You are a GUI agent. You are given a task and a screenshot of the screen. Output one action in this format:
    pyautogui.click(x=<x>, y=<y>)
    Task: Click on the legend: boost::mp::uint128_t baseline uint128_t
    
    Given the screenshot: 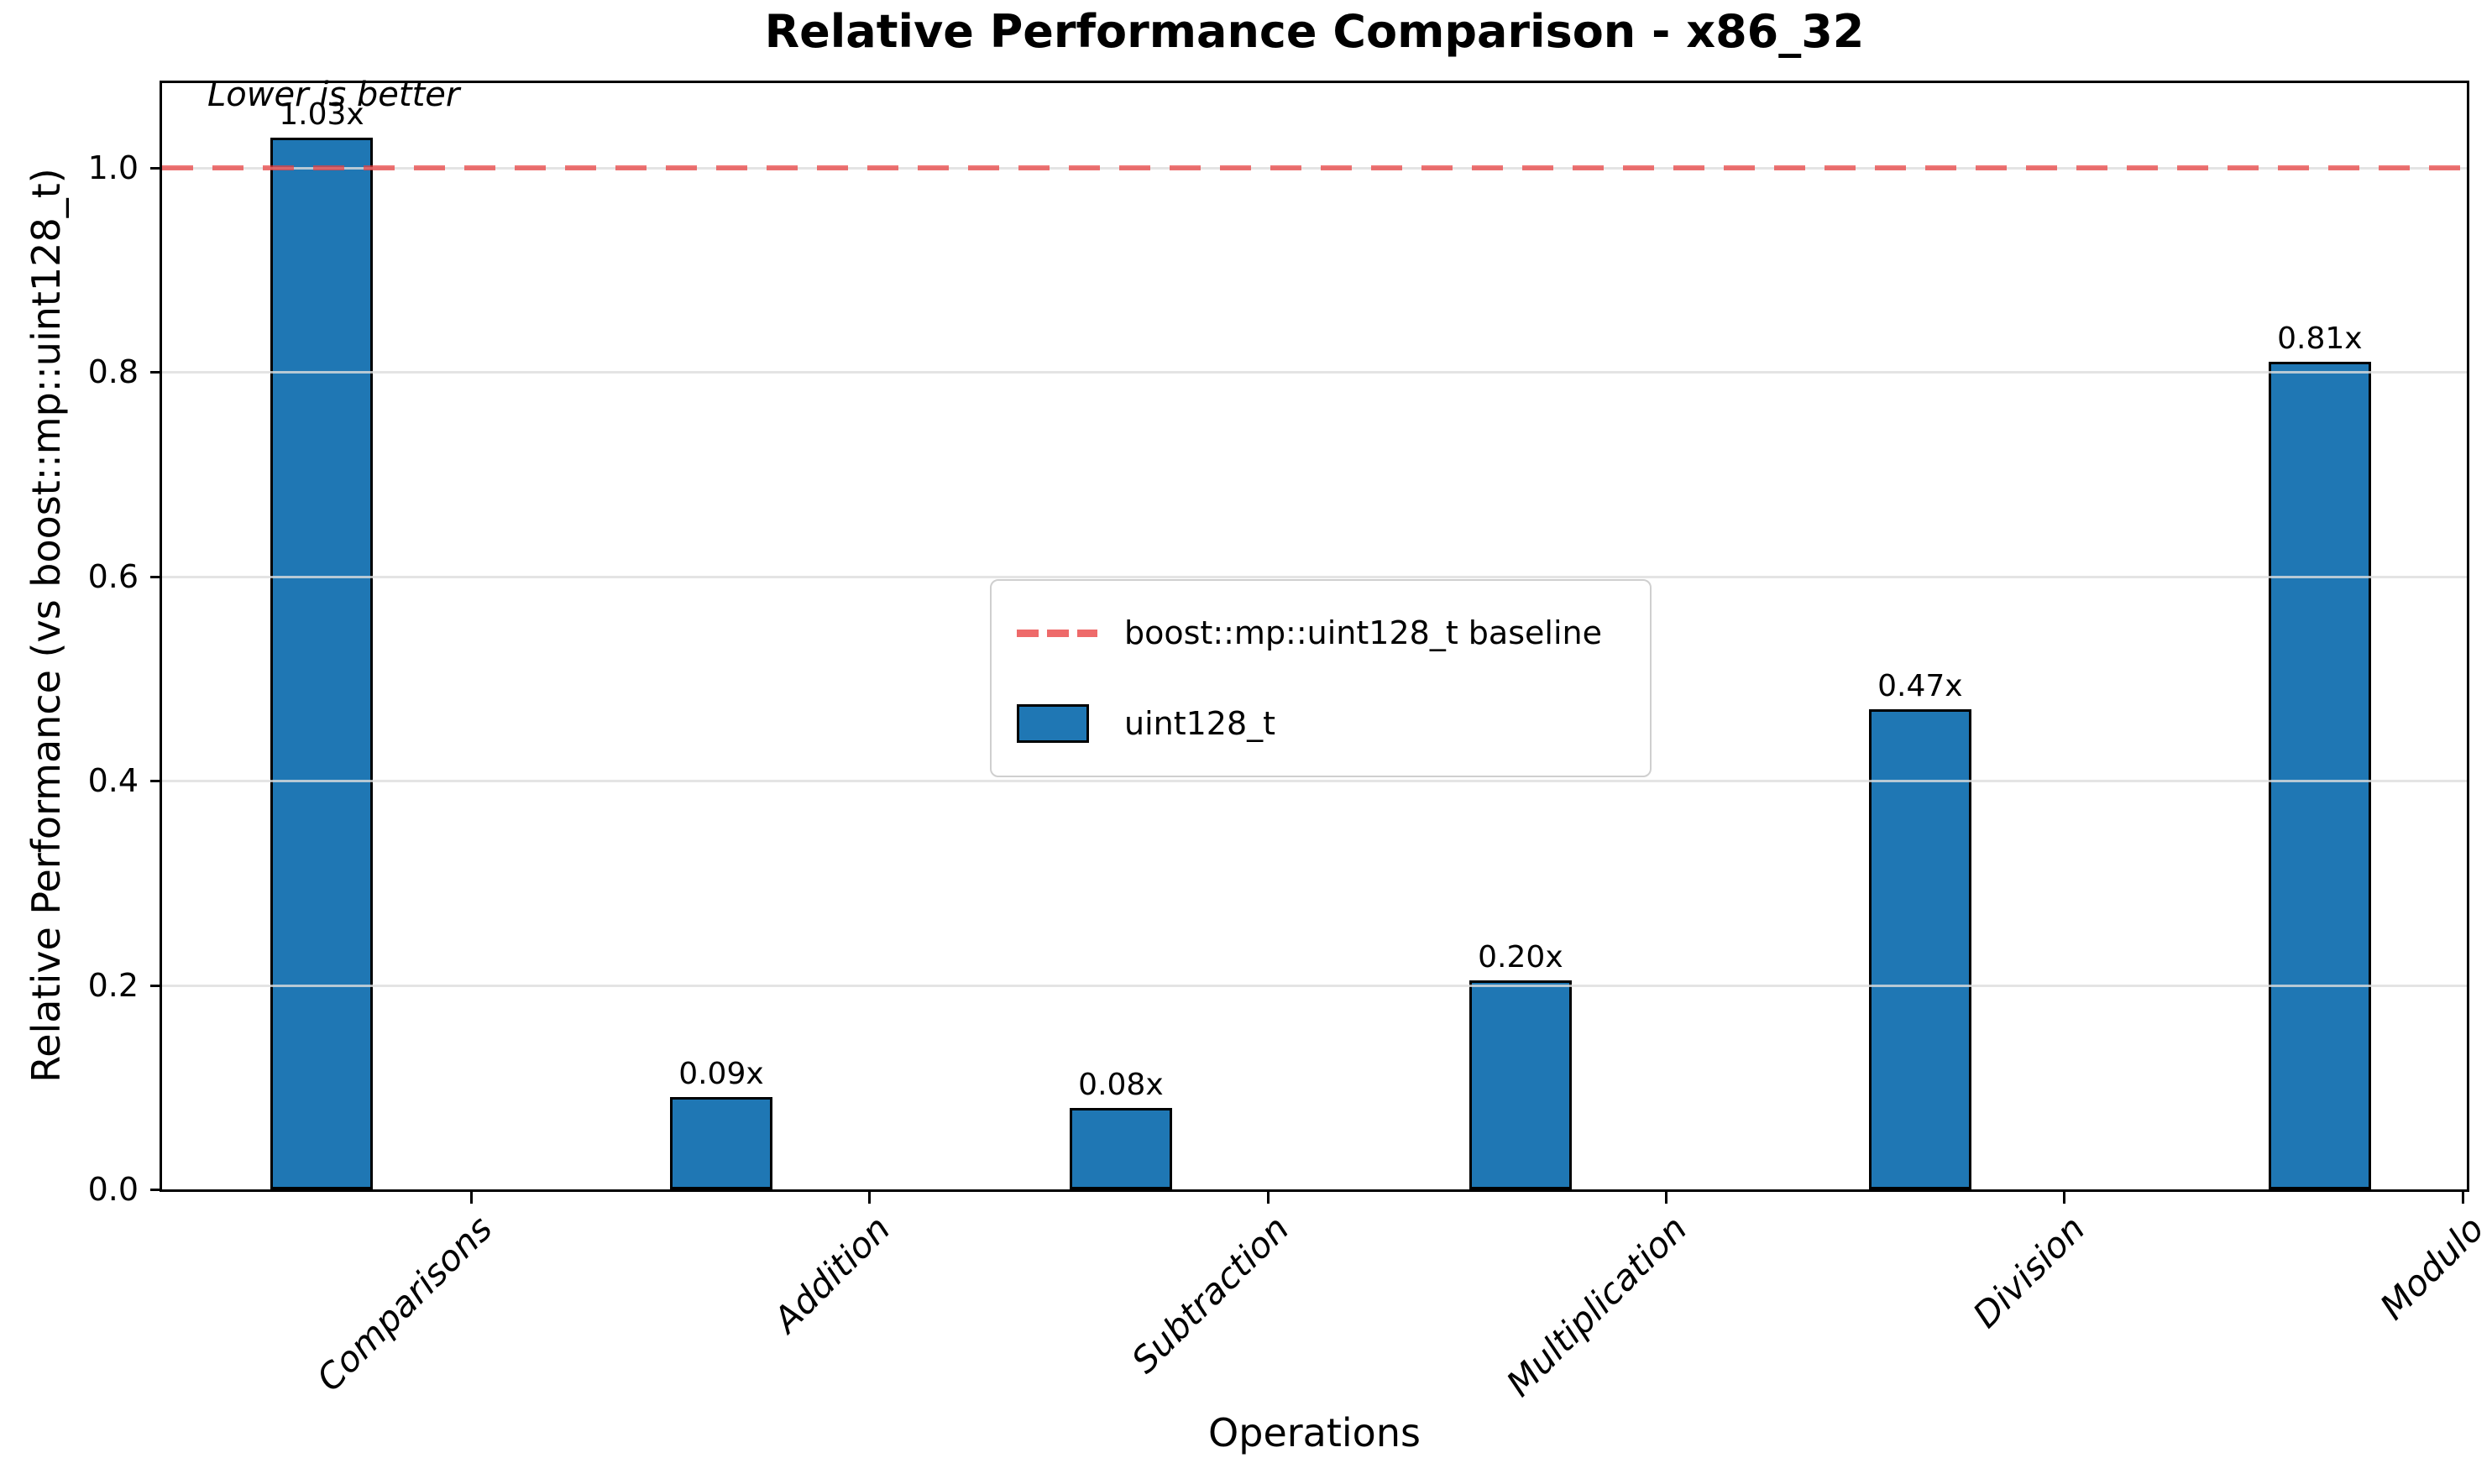 What is the action you would take?
    pyautogui.click(x=1321, y=678)
    